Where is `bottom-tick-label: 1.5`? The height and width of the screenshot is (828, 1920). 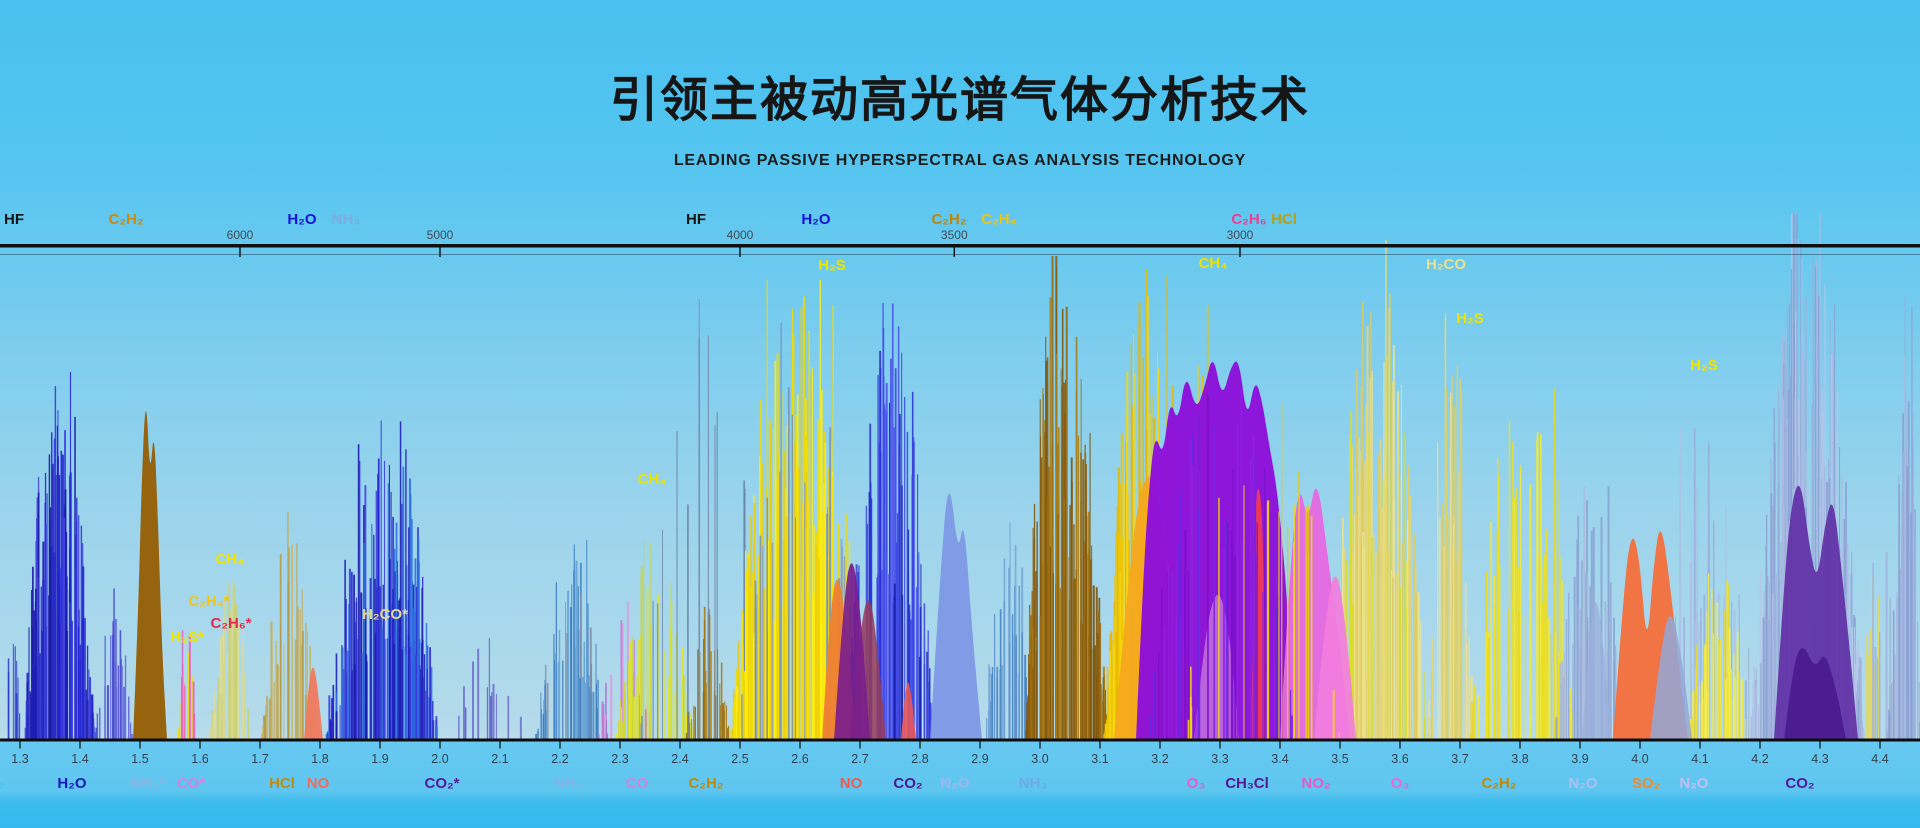
bottom-tick-label: 1.5 is located at coordinates (139, 759).